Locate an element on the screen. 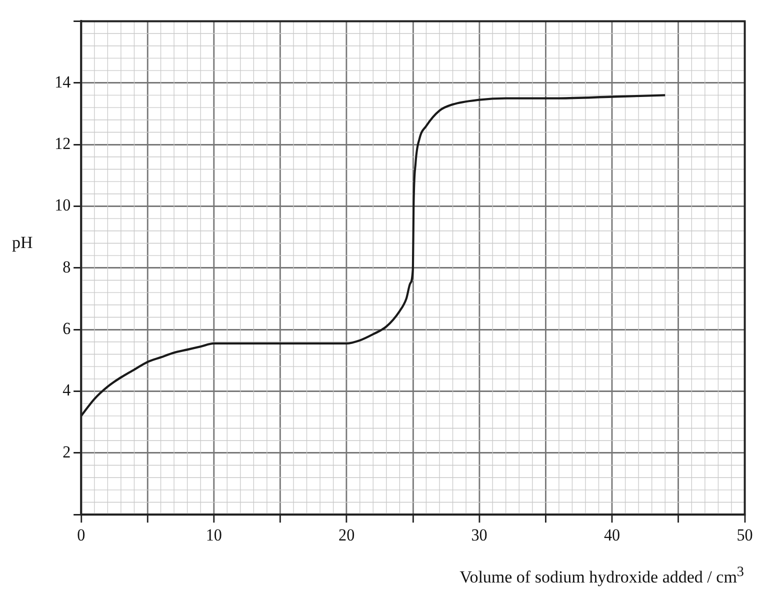 The image size is (758, 600). y-tick-label: 10 is located at coordinates (62, 205).